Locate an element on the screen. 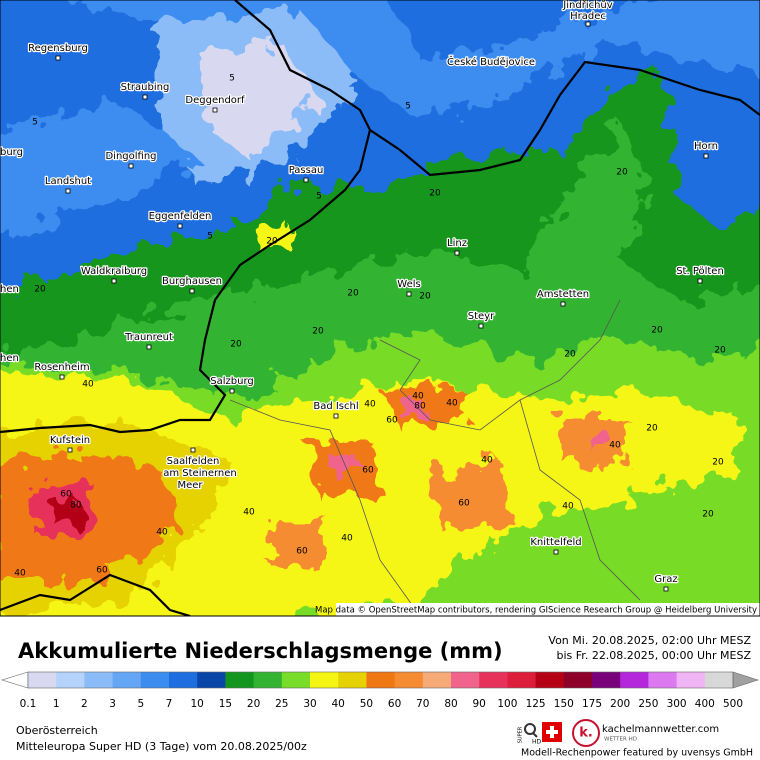 The width and height of the screenshot is (760, 760). colorbar-label: 500 is located at coordinates (733, 704).